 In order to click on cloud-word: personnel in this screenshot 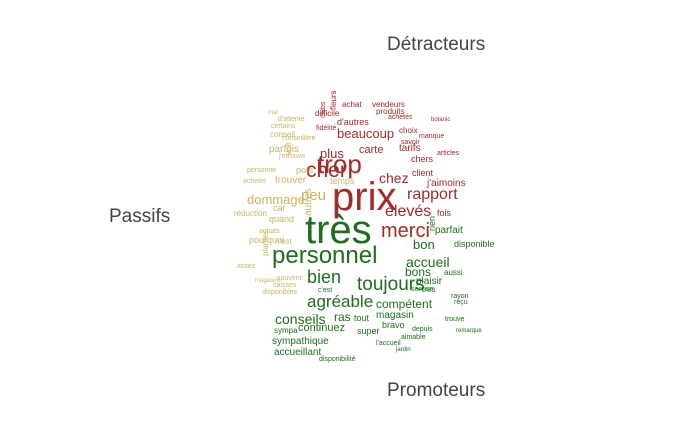, I will do `click(325, 255)`.